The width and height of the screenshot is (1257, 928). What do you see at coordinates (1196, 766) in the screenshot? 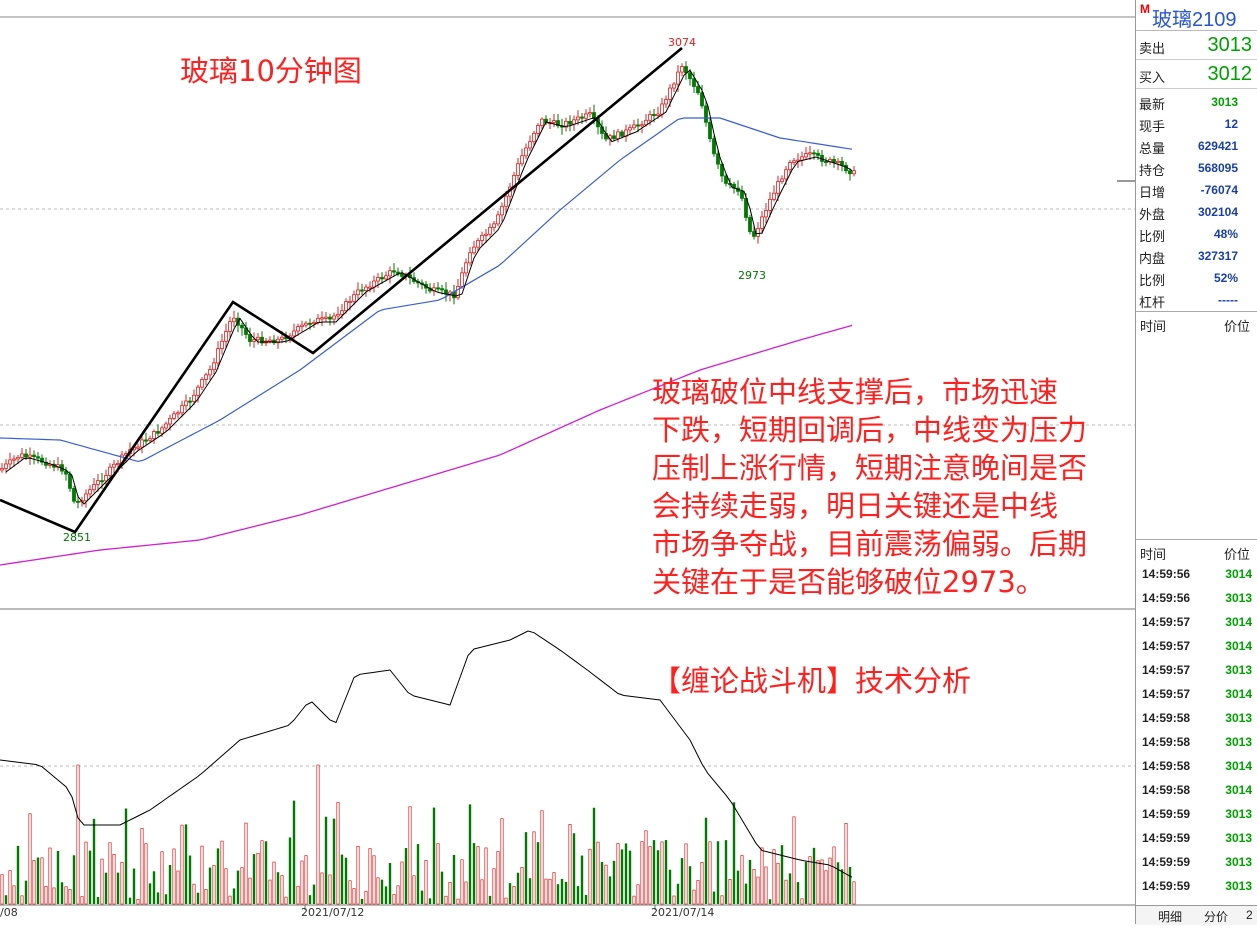
I see `tick-row: 14:59:58 3014` at bounding box center [1196, 766].